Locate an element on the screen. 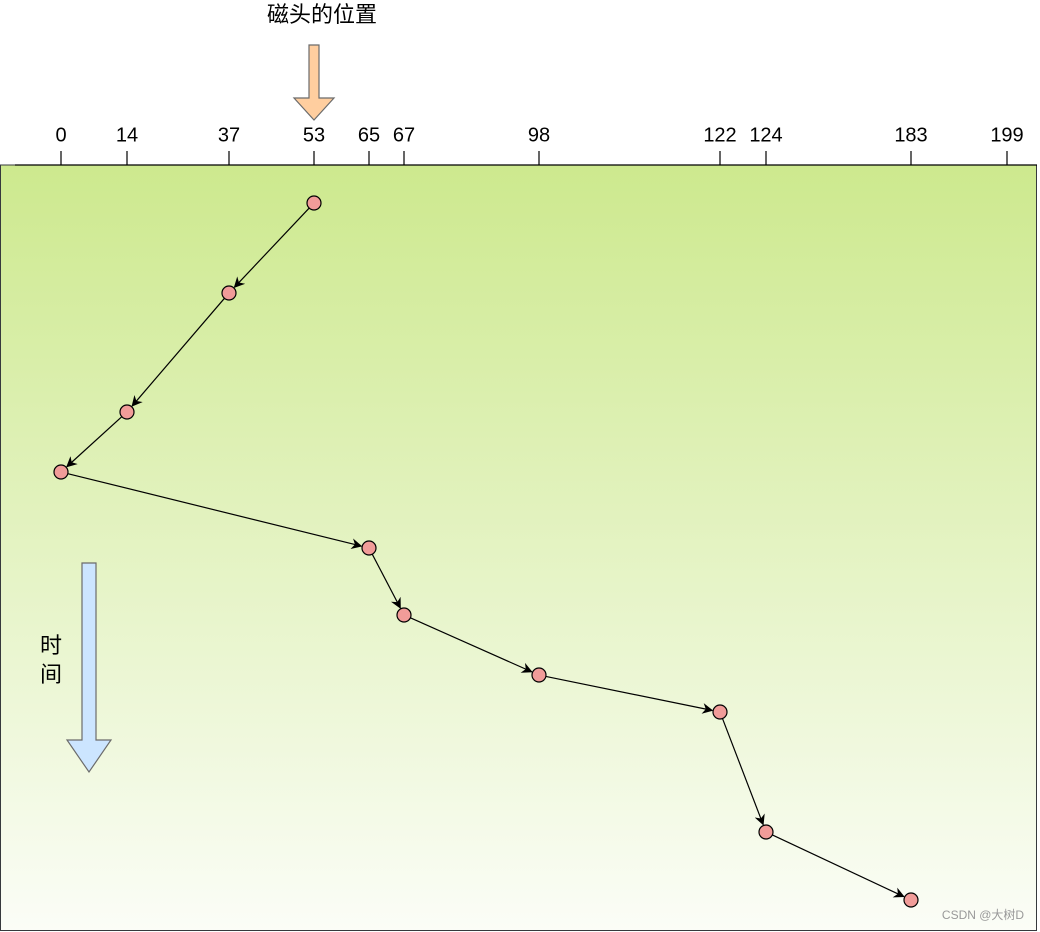 The height and width of the screenshot is (932, 1040). tick-label: 65 is located at coordinates (369, 135).